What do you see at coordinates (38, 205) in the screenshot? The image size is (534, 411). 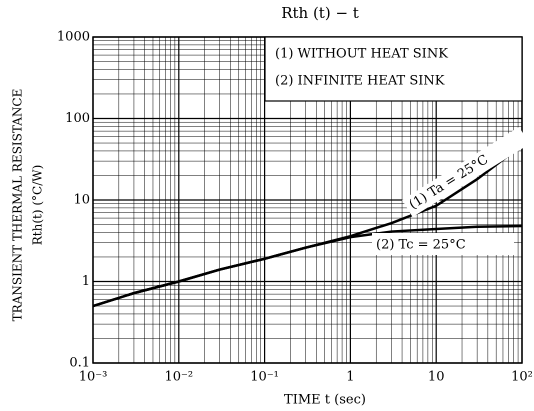 I see `y-axis-label: Rth(t) (°C/W)` at bounding box center [38, 205].